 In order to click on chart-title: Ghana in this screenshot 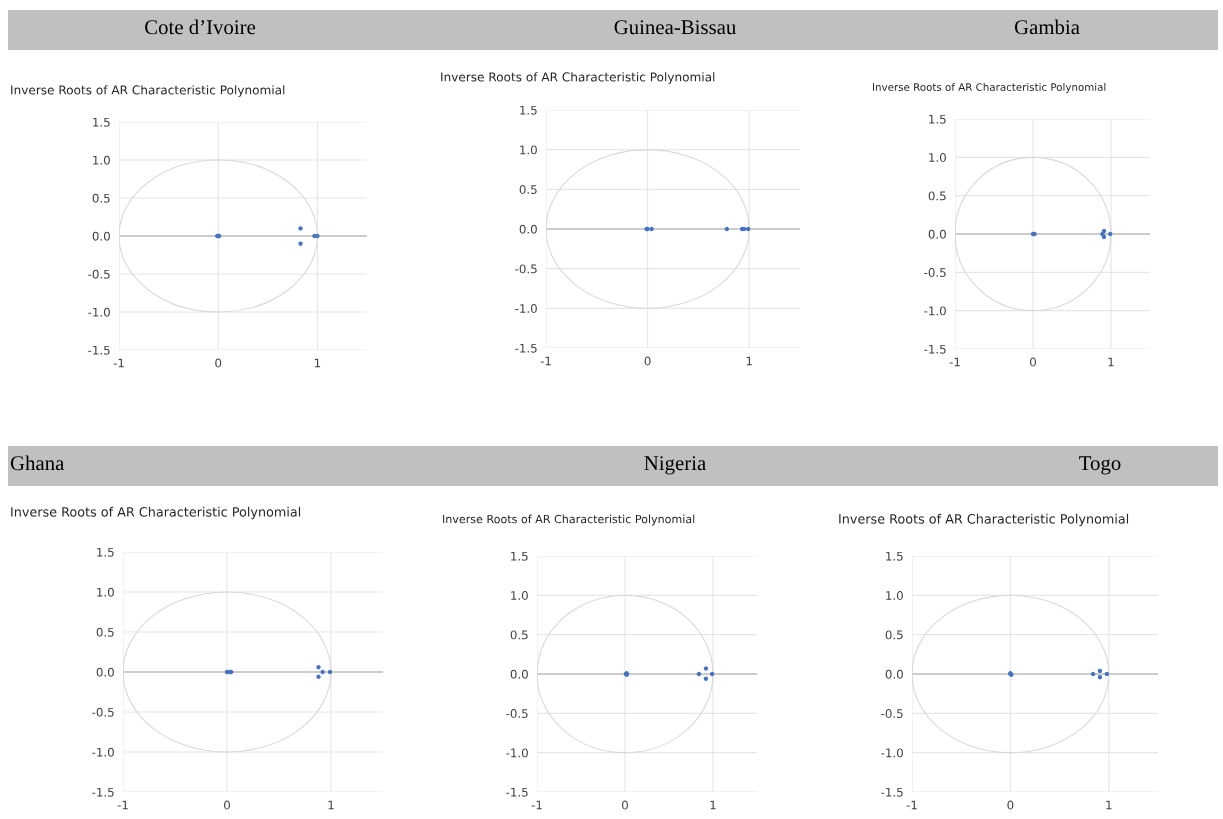, I will do `click(37, 463)`.